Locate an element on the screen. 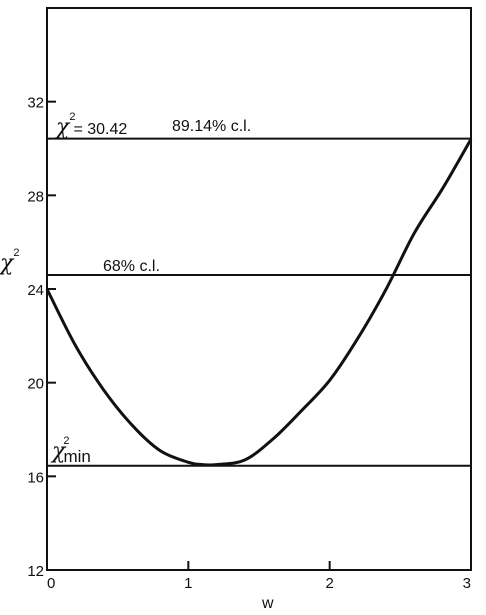 The image size is (486, 615). y-tick-label-20: 20 is located at coordinates (35, 384).